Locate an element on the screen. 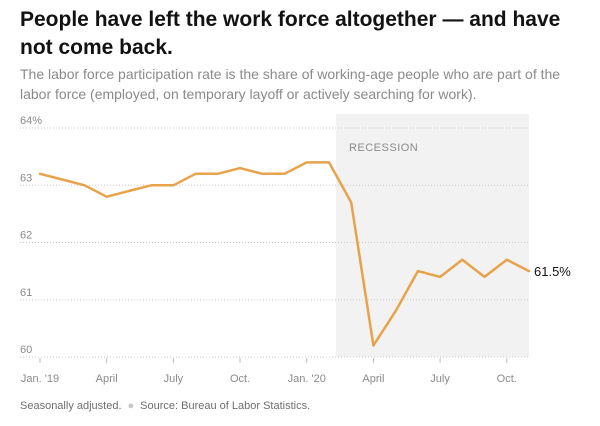 This screenshot has width=600, height=426. x-tick-label: Jan. '20 is located at coordinates (307, 379).